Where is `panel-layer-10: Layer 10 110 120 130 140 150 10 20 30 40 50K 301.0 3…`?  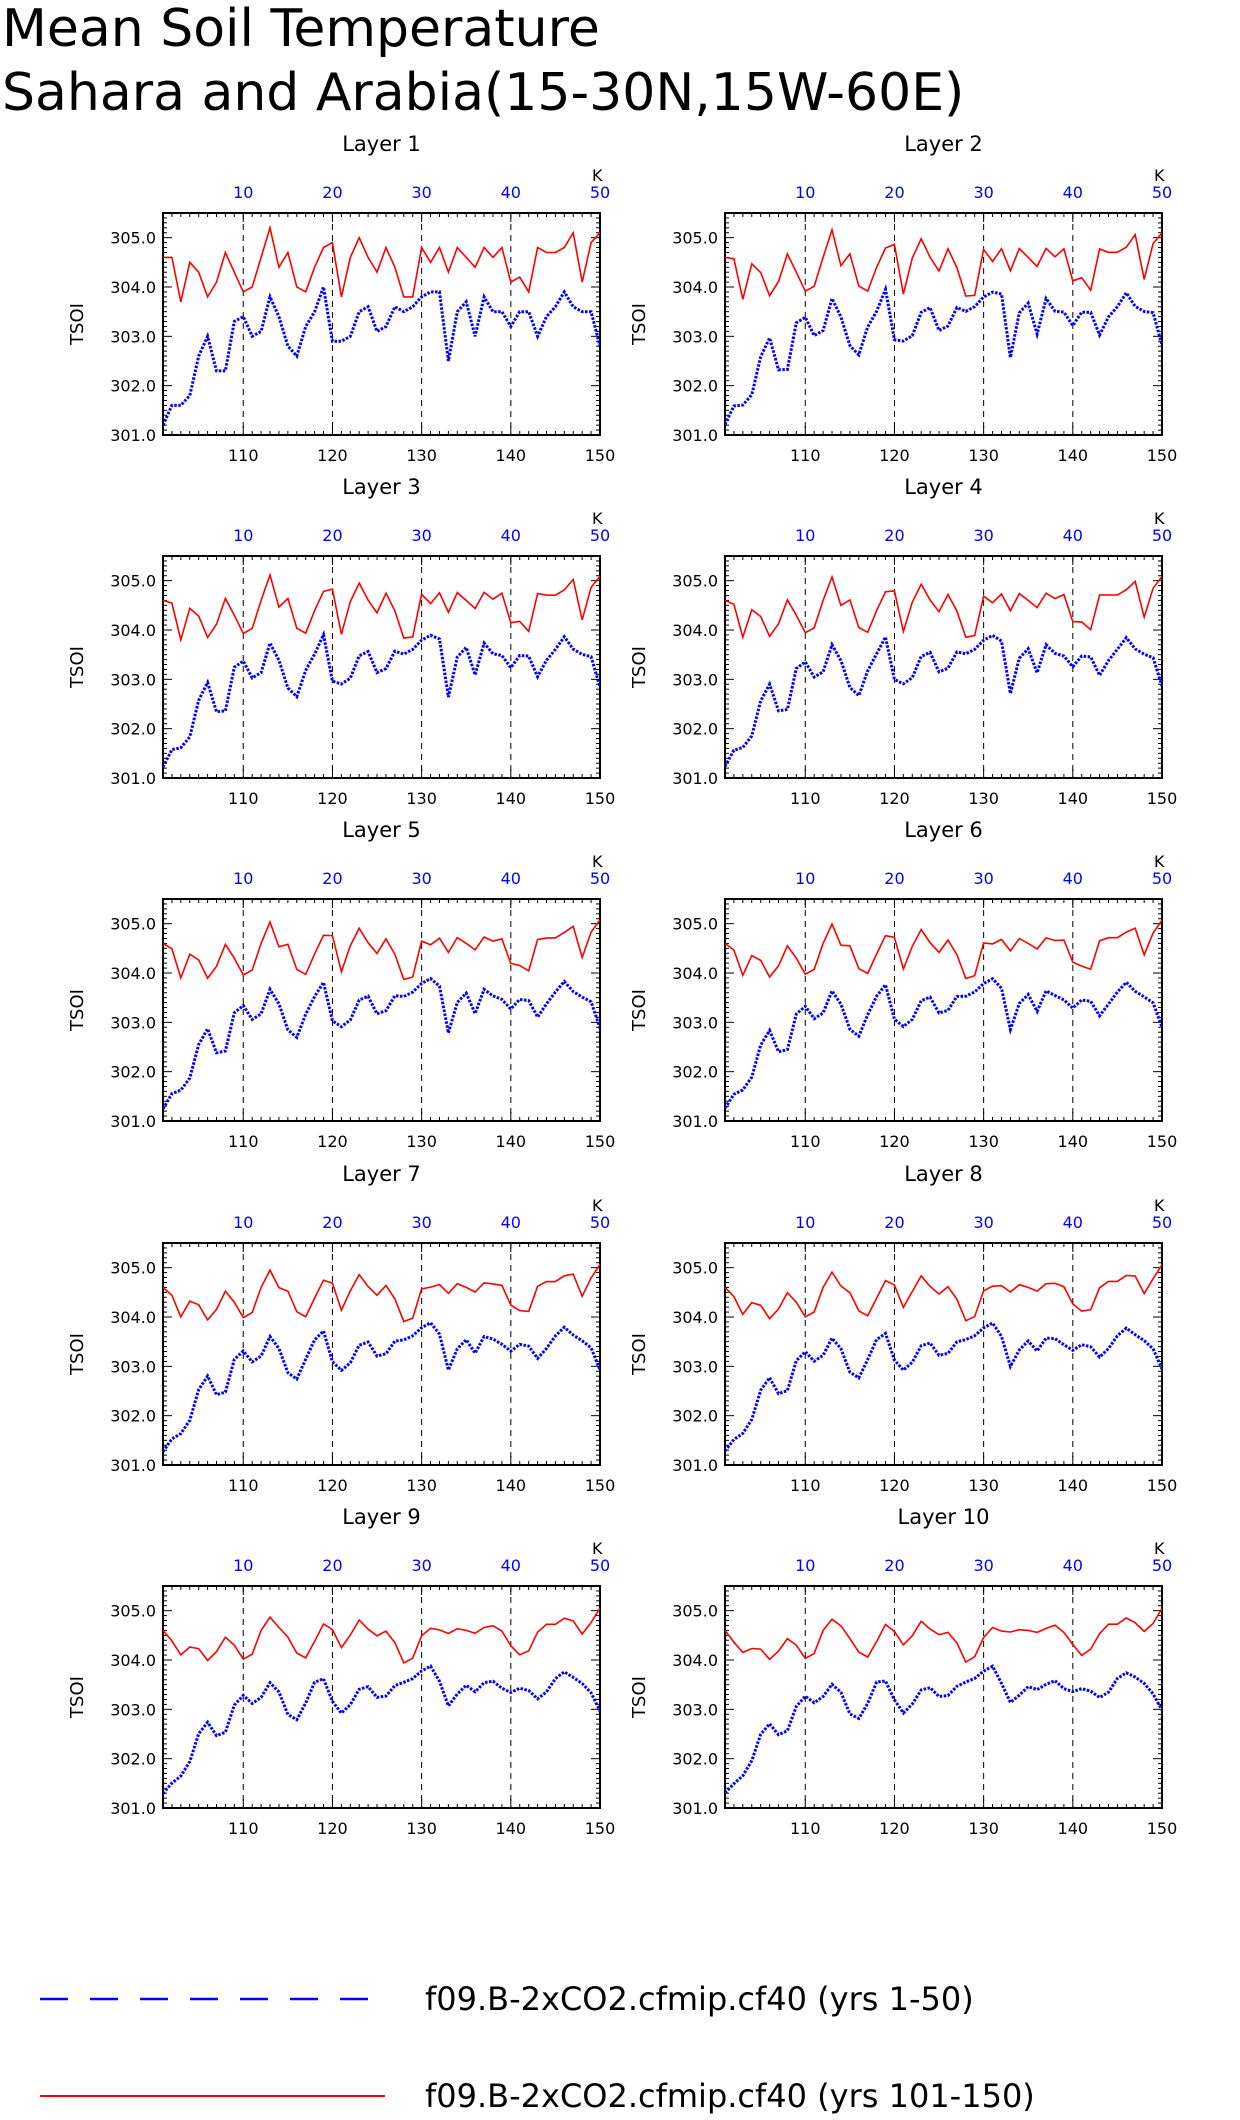 panel-layer-10: Layer 10 110 120 130 140 150 10 20 30 40 50K 301.0 3… is located at coordinates (903, 1671).